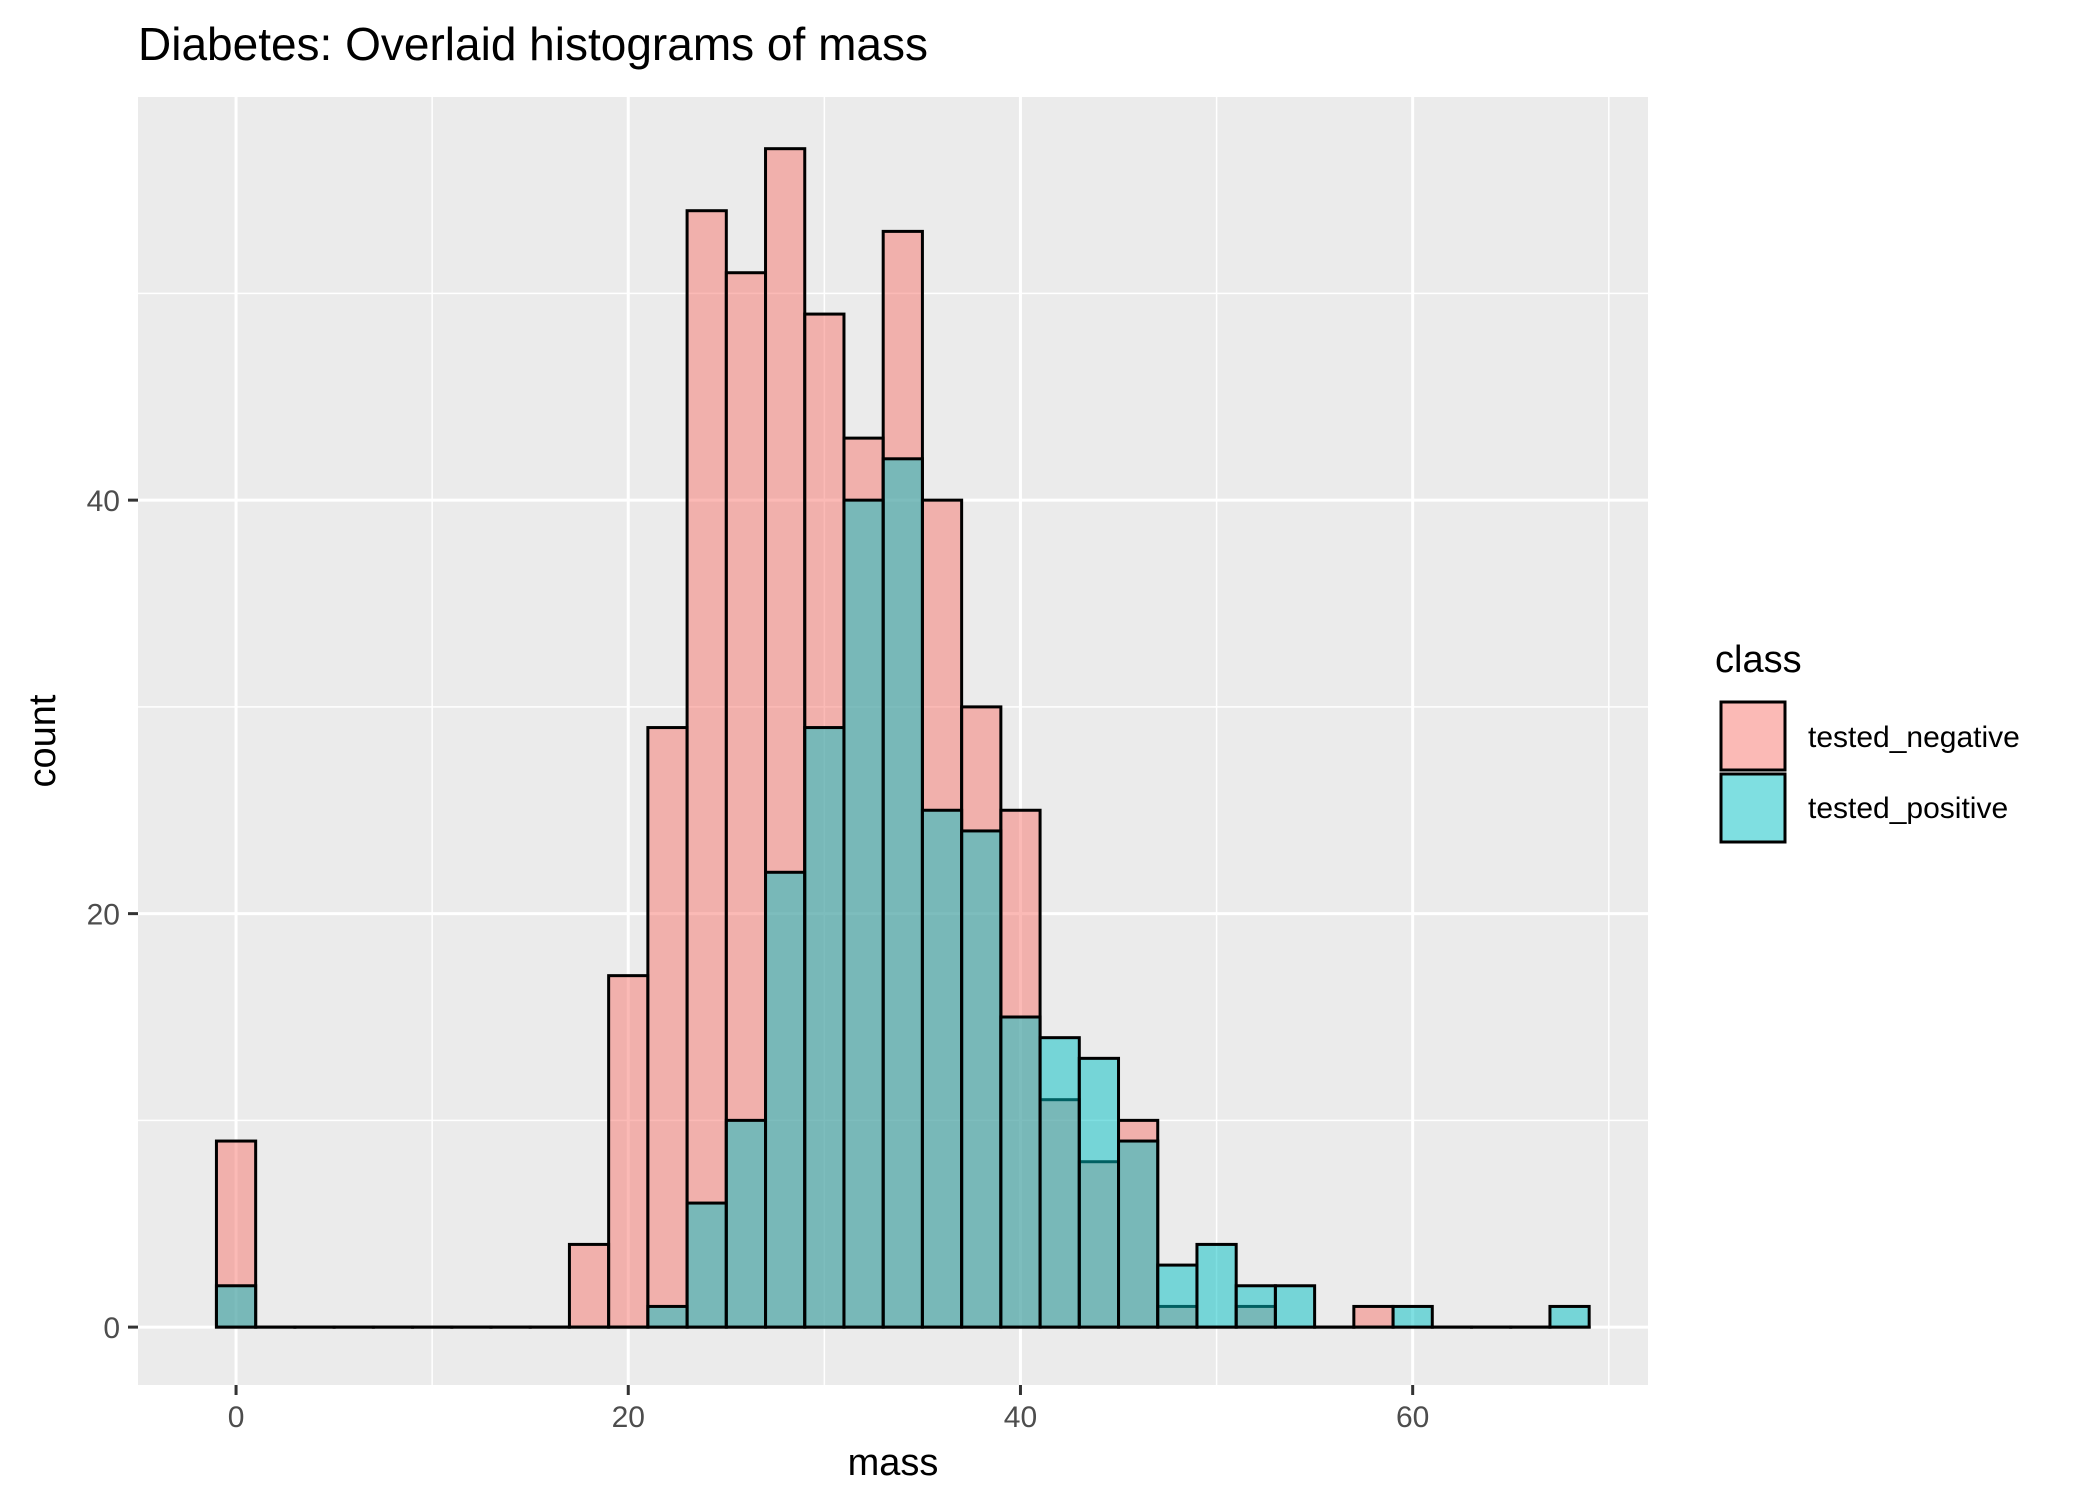 The width and height of the screenshot is (2100, 1500). I want to click on y-axis-title: count, so click(43, 740).